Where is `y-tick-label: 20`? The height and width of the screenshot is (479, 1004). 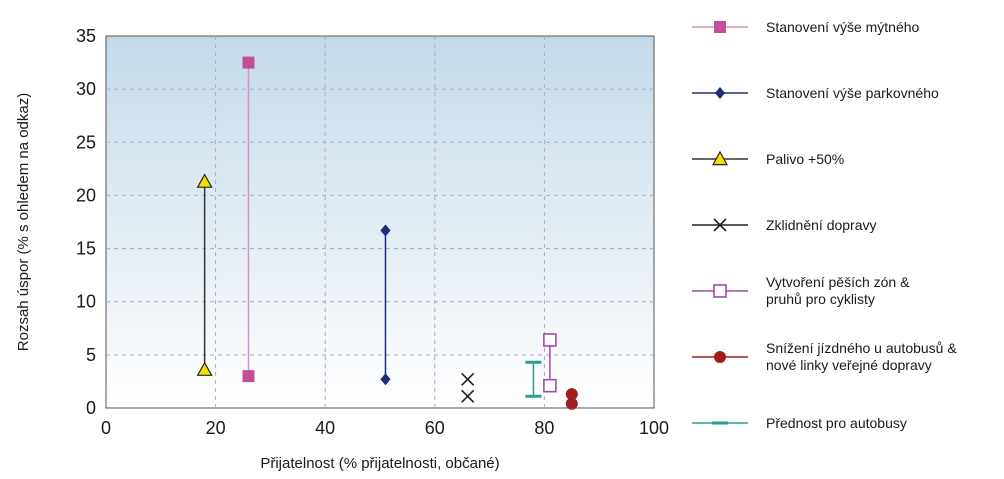
y-tick-label: 20 is located at coordinates (86, 195).